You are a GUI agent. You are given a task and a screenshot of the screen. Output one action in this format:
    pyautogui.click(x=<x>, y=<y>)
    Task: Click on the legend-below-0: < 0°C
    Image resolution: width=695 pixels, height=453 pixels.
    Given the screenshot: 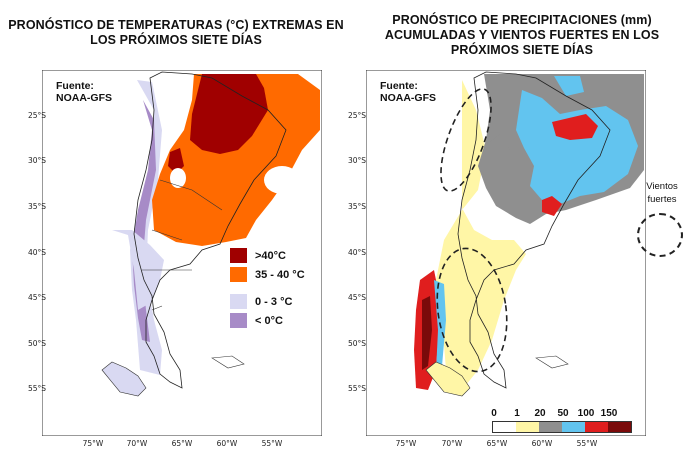 What is the action you would take?
    pyautogui.click(x=256, y=320)
    